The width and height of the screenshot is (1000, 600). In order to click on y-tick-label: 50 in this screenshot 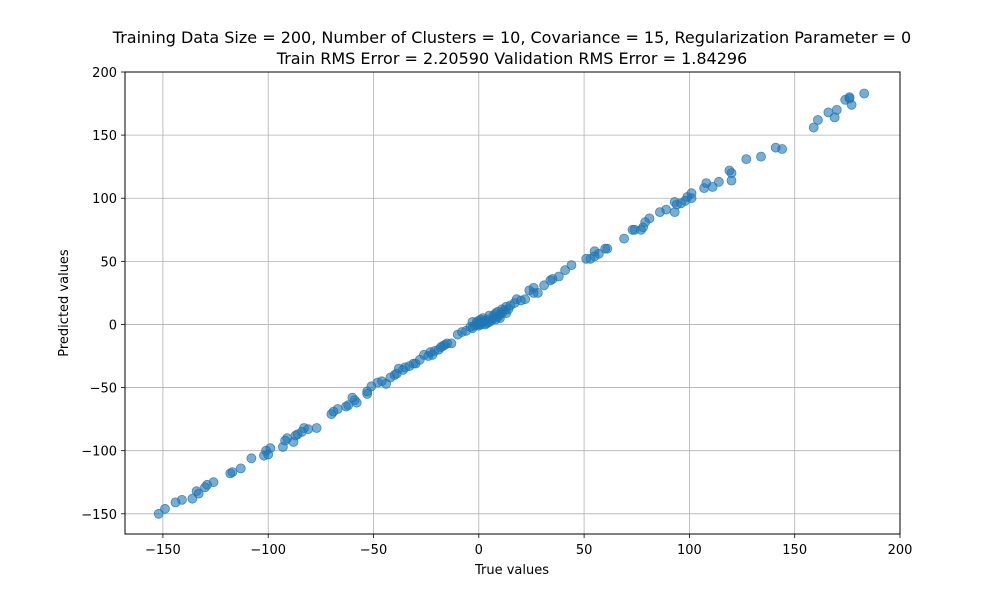, I will do `click(108, 262)`.